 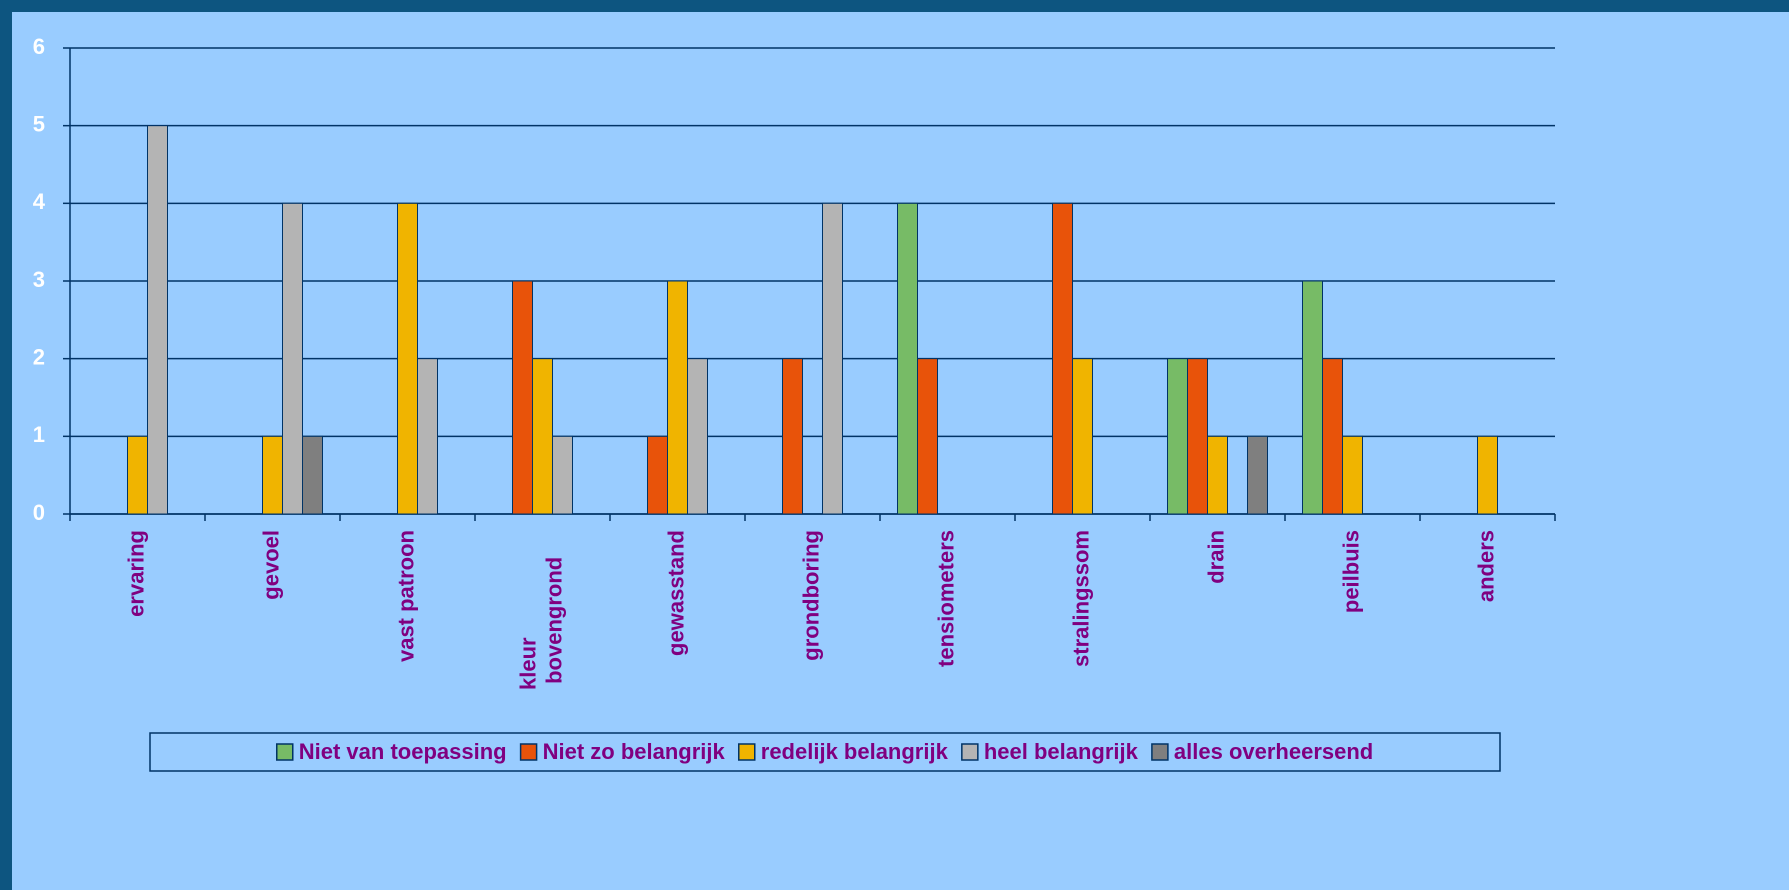 What do you see at coordinates (810, 595) in the screenshot?
I see `x-tick-label: grondboring` at bounding box center [810, 595].